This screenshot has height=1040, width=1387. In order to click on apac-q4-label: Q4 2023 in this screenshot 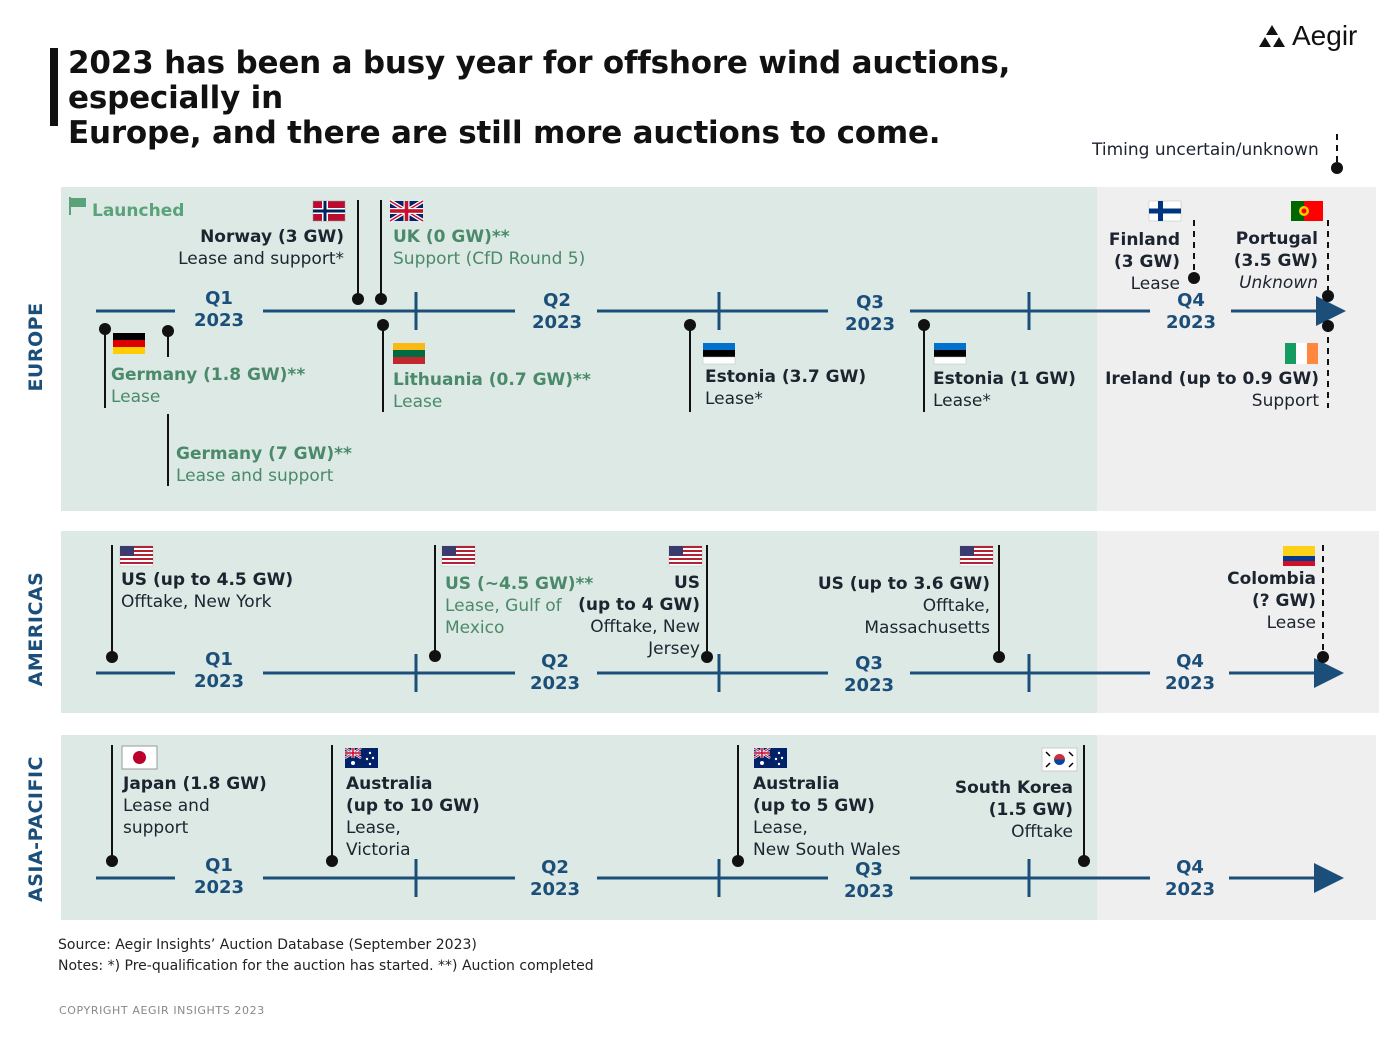, I will do `click(1190, 878)`.